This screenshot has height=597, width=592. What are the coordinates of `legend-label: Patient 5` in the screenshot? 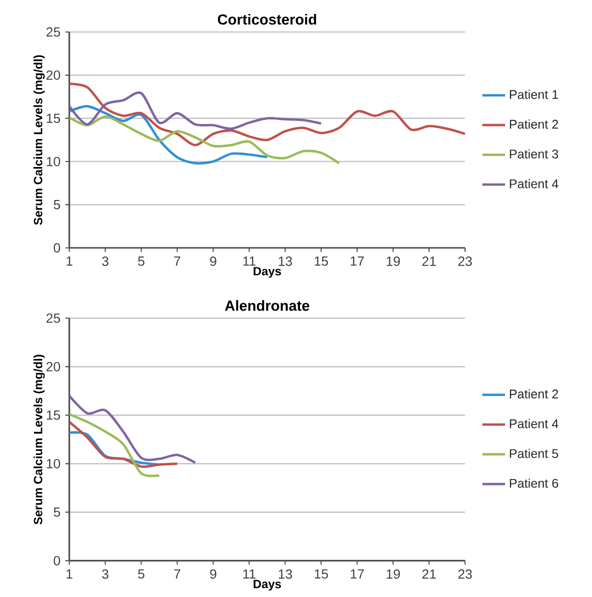 It's located at (534, 453).